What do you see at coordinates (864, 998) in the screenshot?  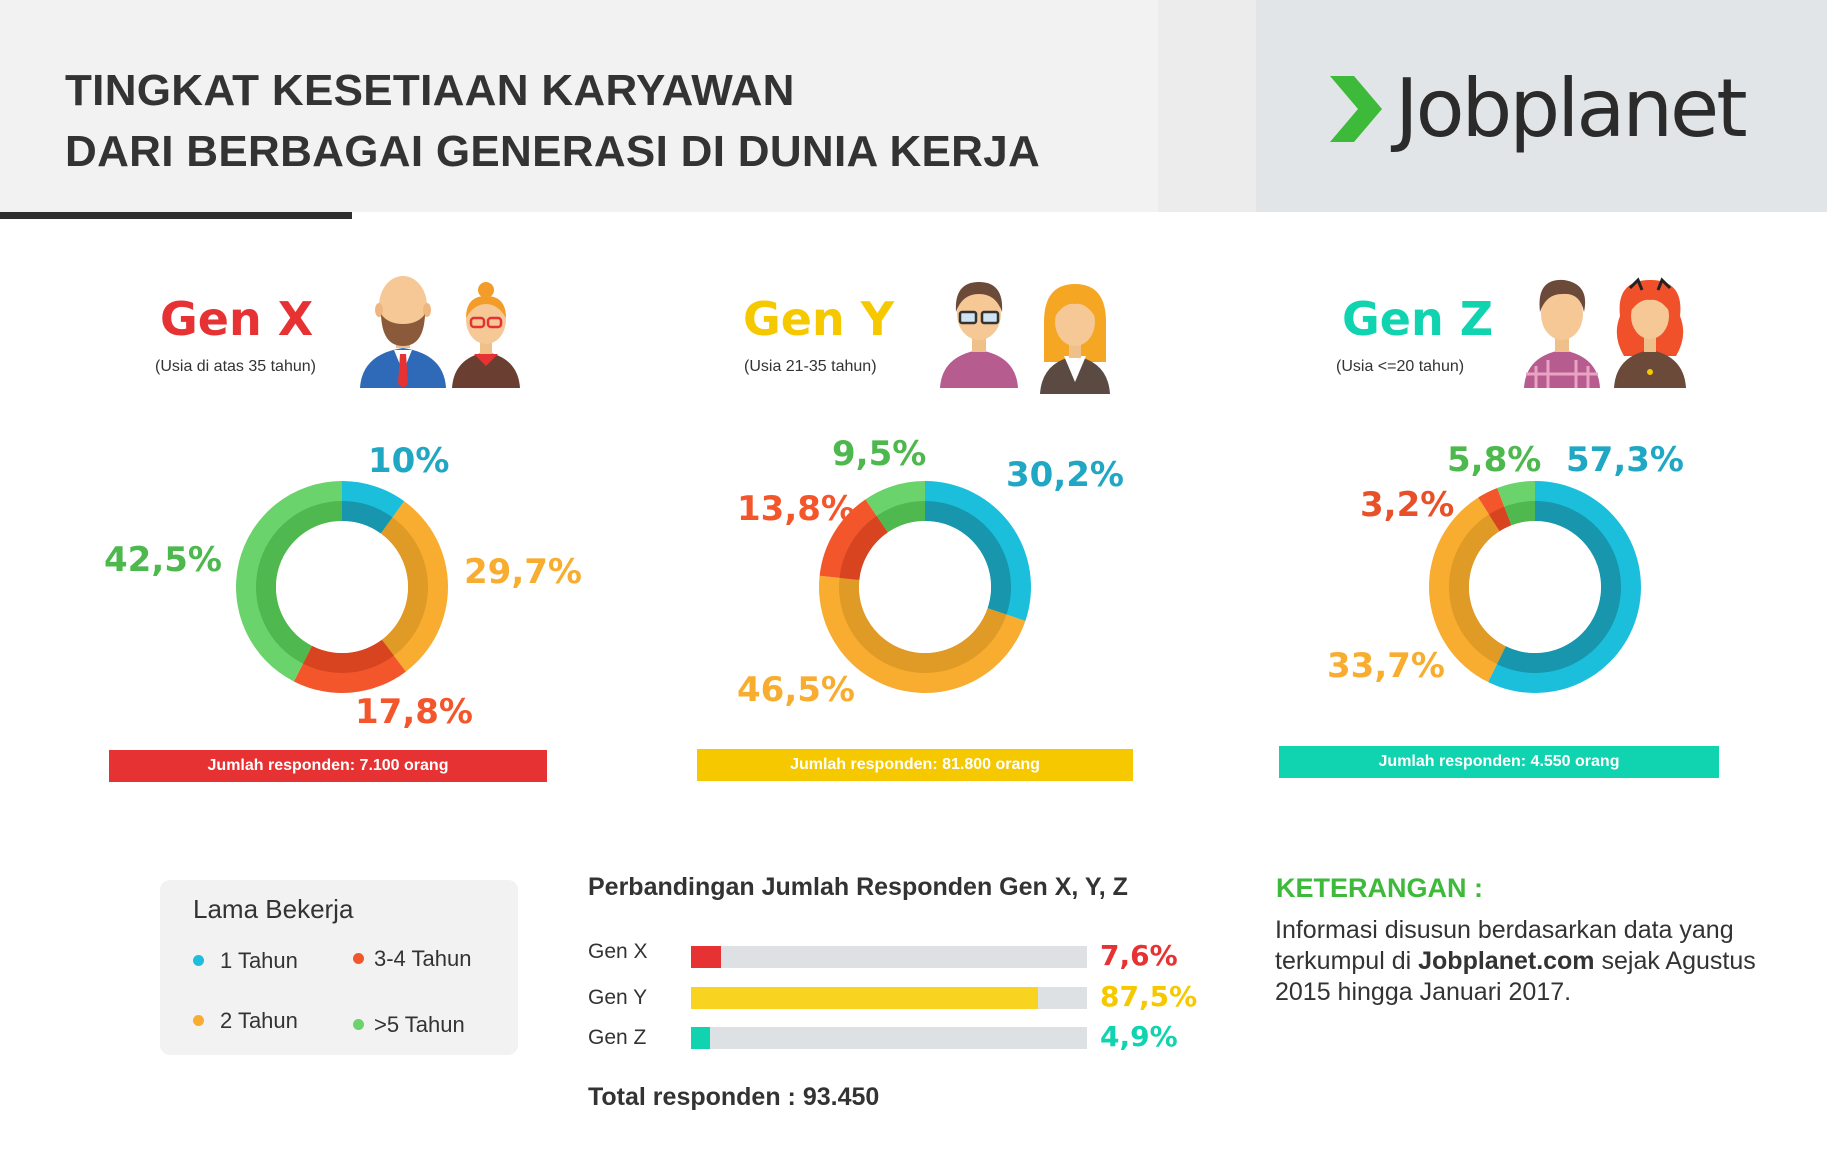 I see `comparison-bar-gen-y` at bounding box center [864, 998].